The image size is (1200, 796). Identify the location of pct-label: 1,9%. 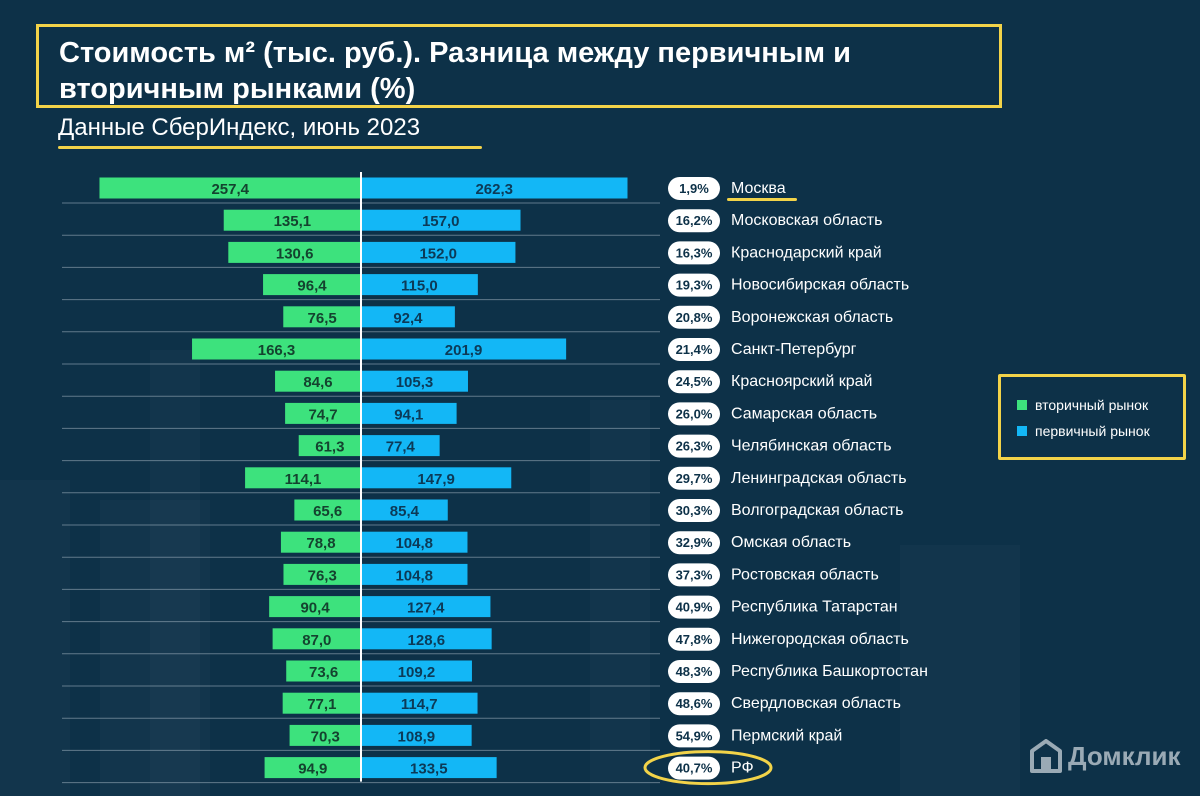
(694, 188).